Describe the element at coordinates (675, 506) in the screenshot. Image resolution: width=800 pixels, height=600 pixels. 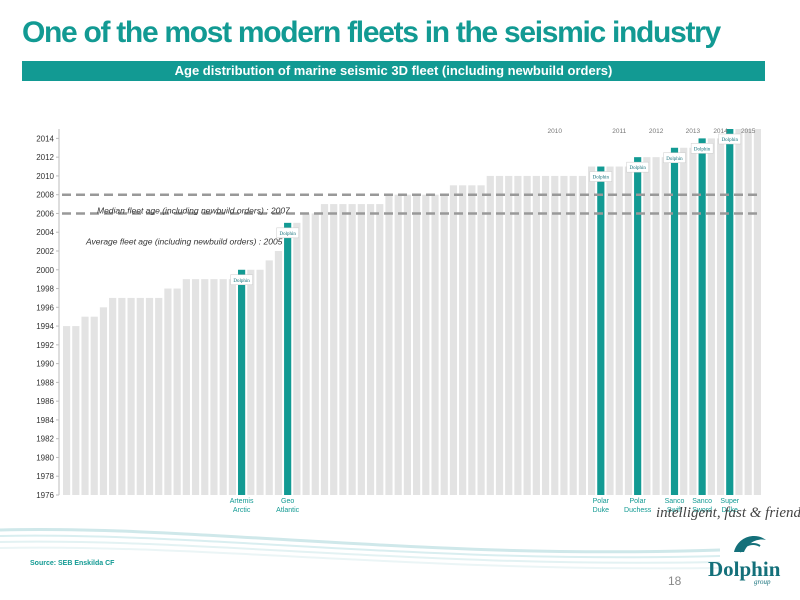
I see `vessel-label: Sanco Swift` at that location.